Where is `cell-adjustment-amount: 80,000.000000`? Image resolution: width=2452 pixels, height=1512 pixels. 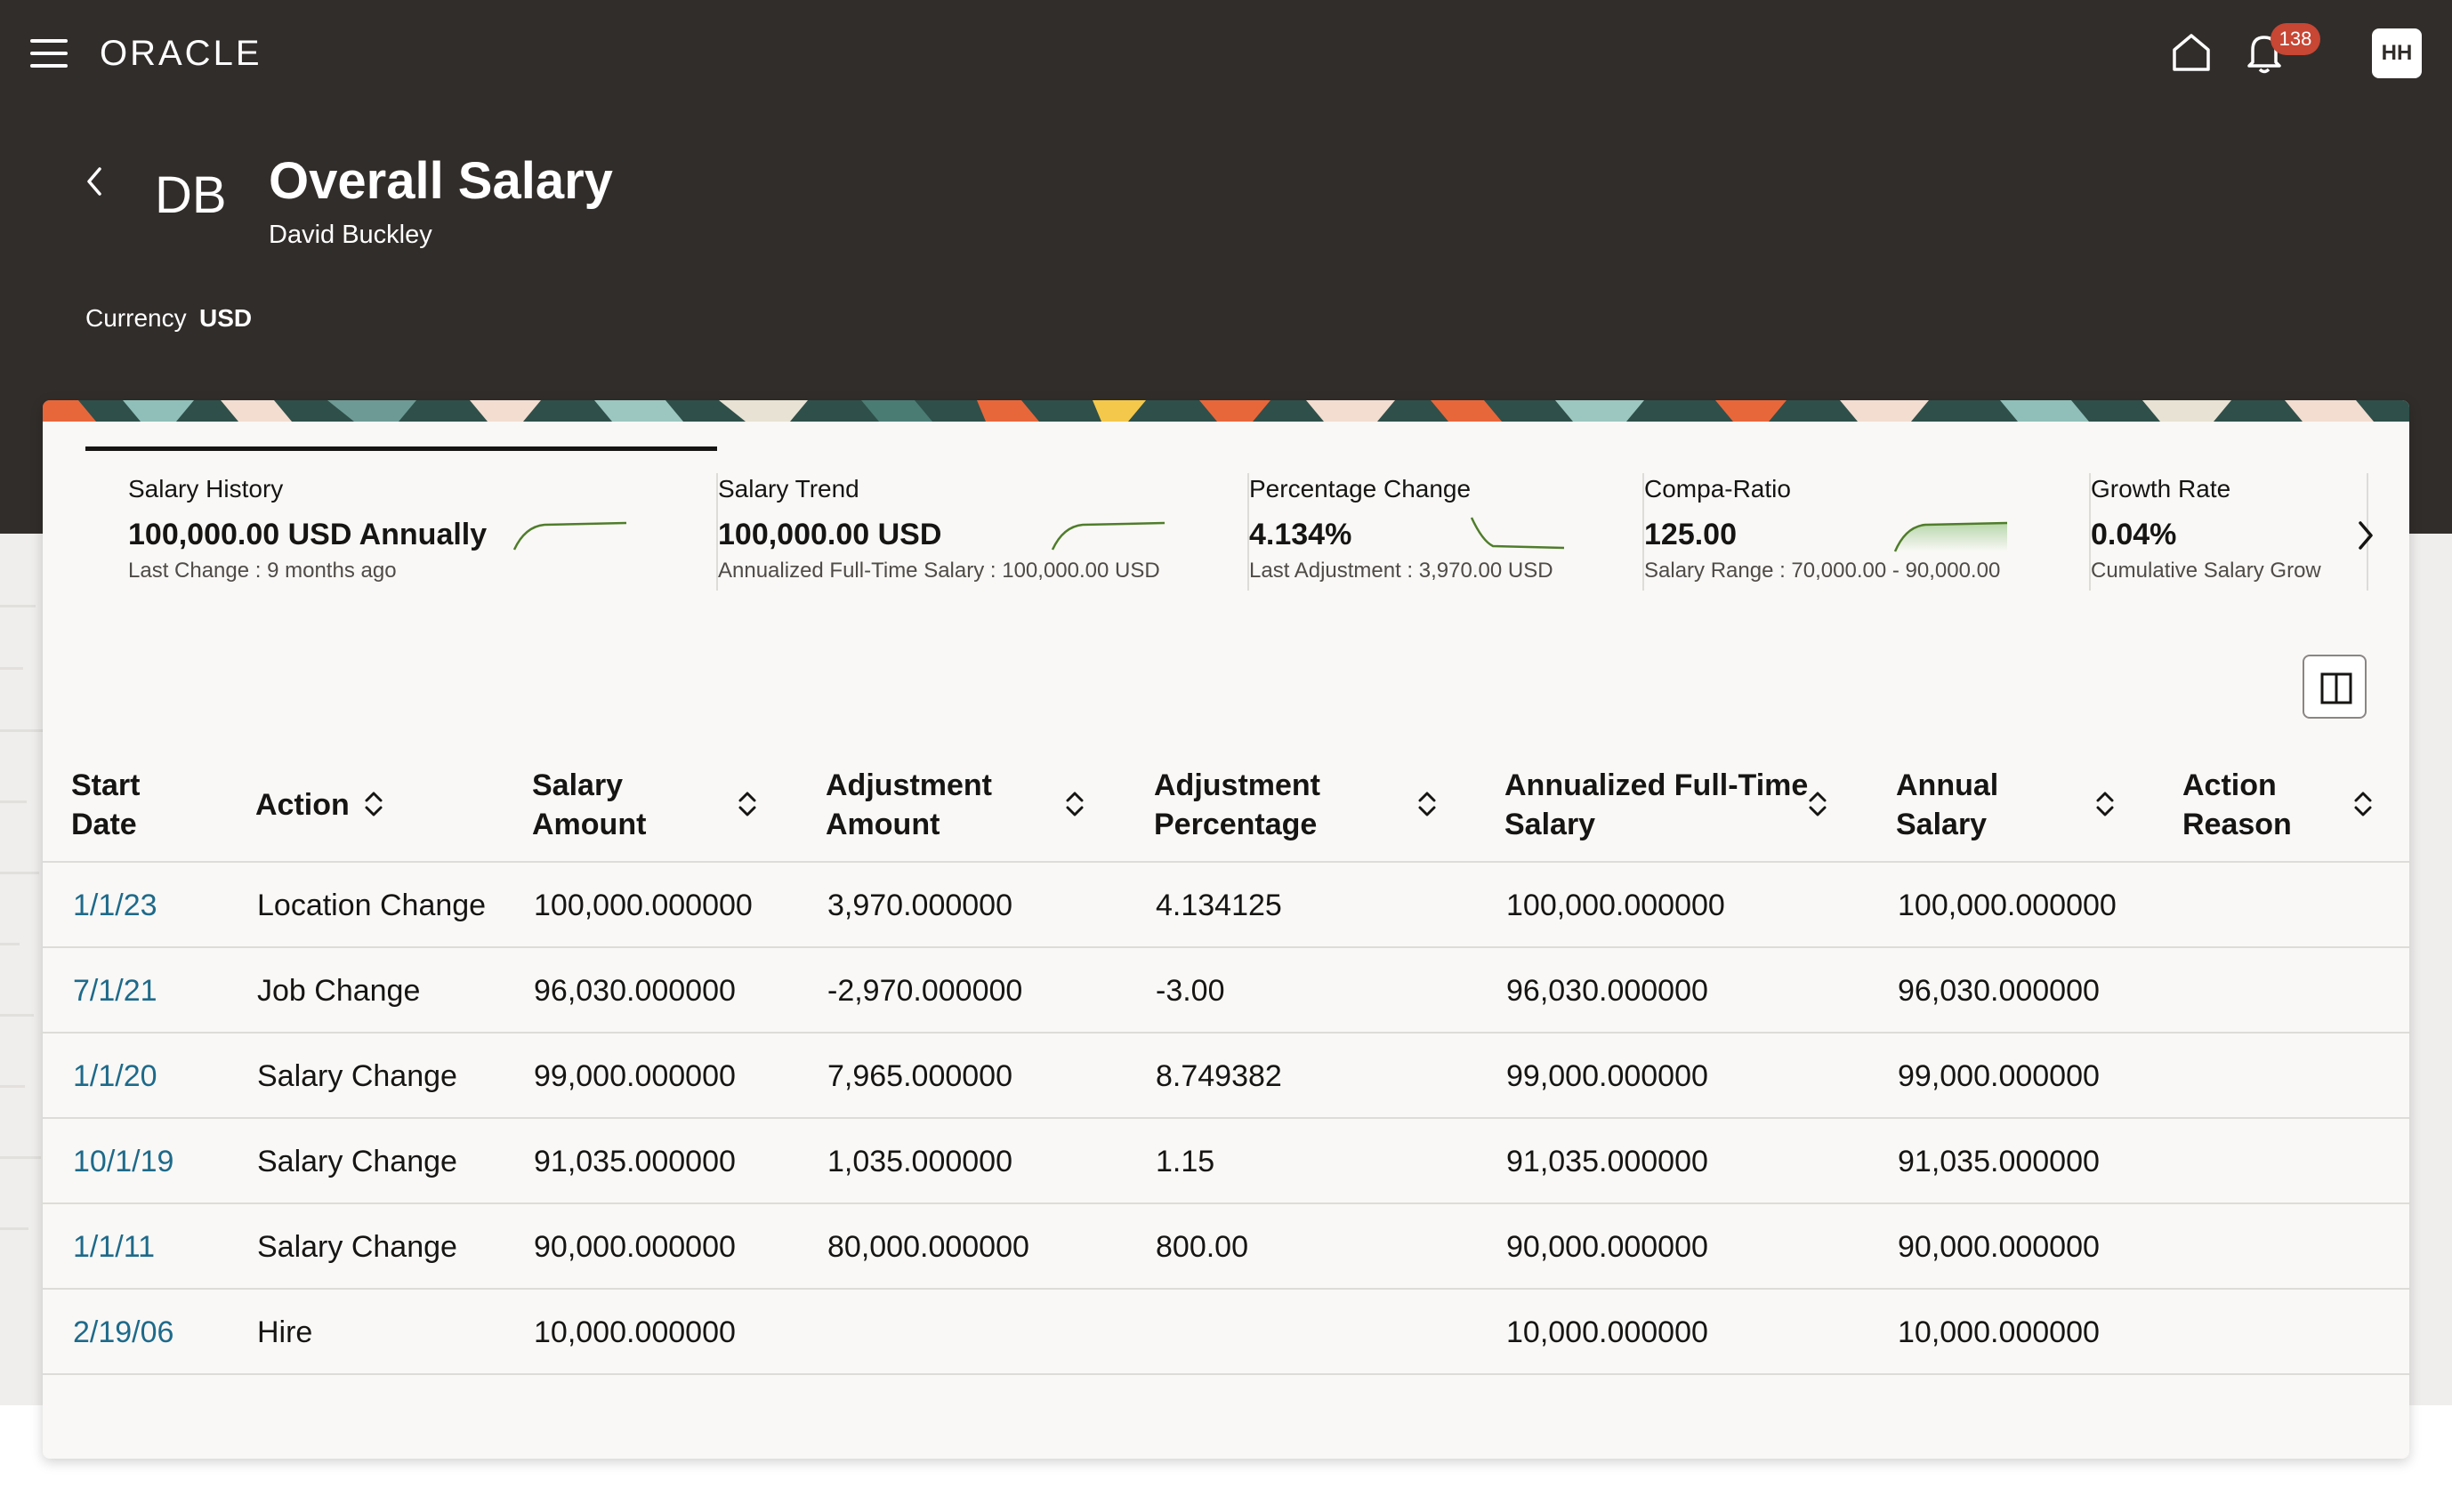 cell-adjustment-amount: 80,000.000000 is located at coordinates (928, 1247).